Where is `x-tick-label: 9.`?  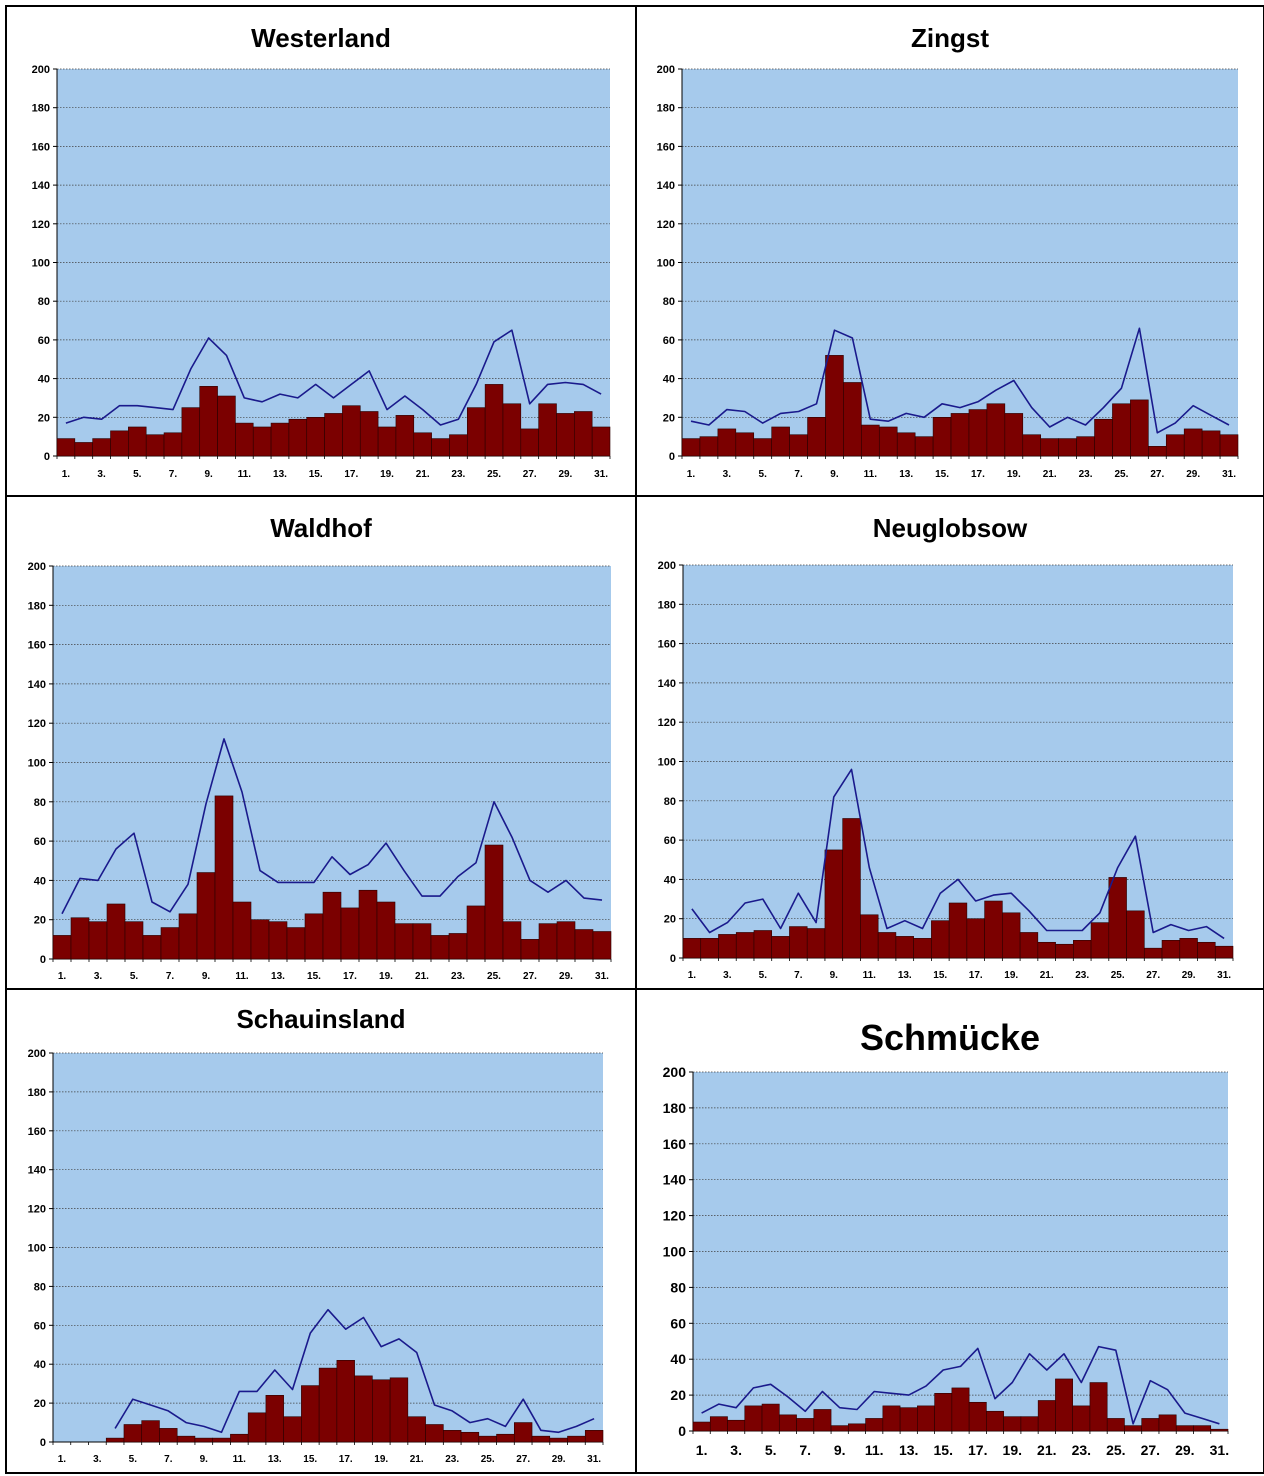 x-tick-label: 9. is located at coordinates (834, 975).